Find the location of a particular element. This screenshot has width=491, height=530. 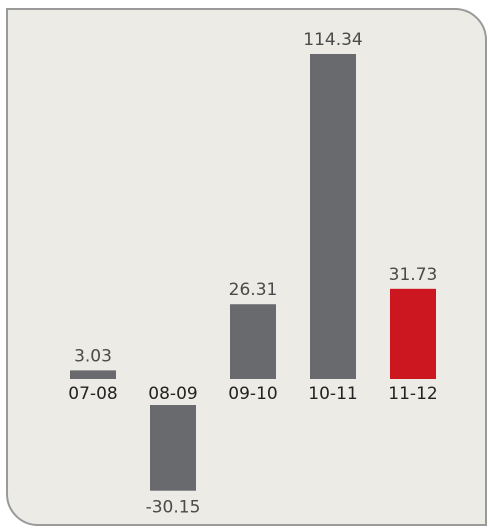

category-labels-group: 07-08 08-09 09-10 10-11 11-12 is located at coordinates (252, 394).